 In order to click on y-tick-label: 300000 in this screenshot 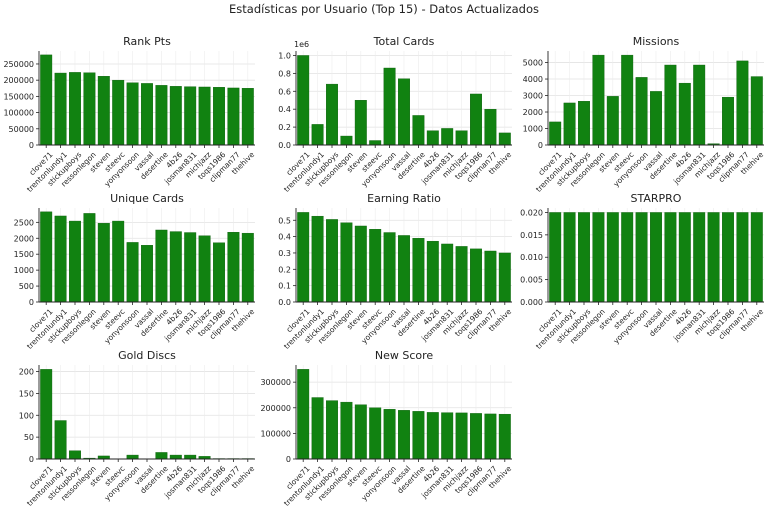, I will do `click(275, 382)`.